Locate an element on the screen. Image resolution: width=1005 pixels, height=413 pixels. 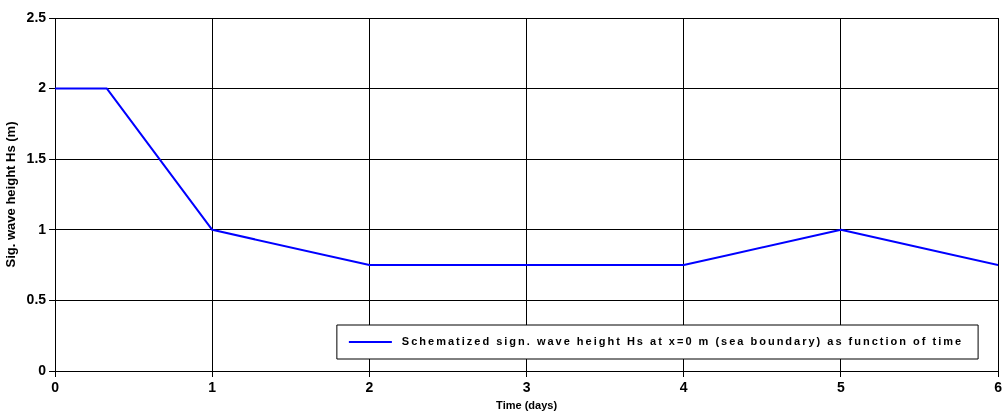
legend-label: Schematized sign. wave height Hs at x=0 m (sea boundary) as function of time is located at coordinates (682, 341).